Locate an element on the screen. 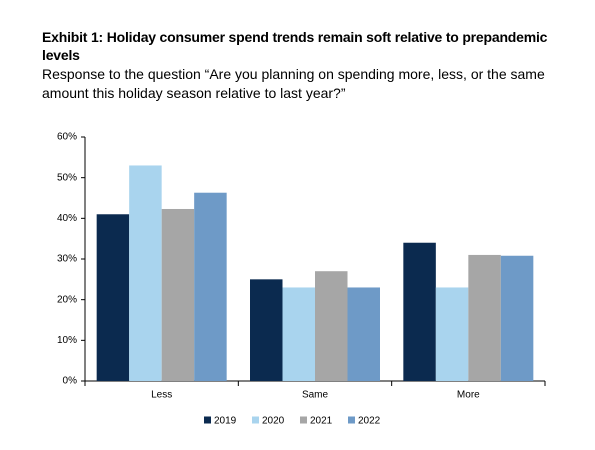 The image size is (595, 450). y-tick-label: 60% is located at coordinates (67, 137).